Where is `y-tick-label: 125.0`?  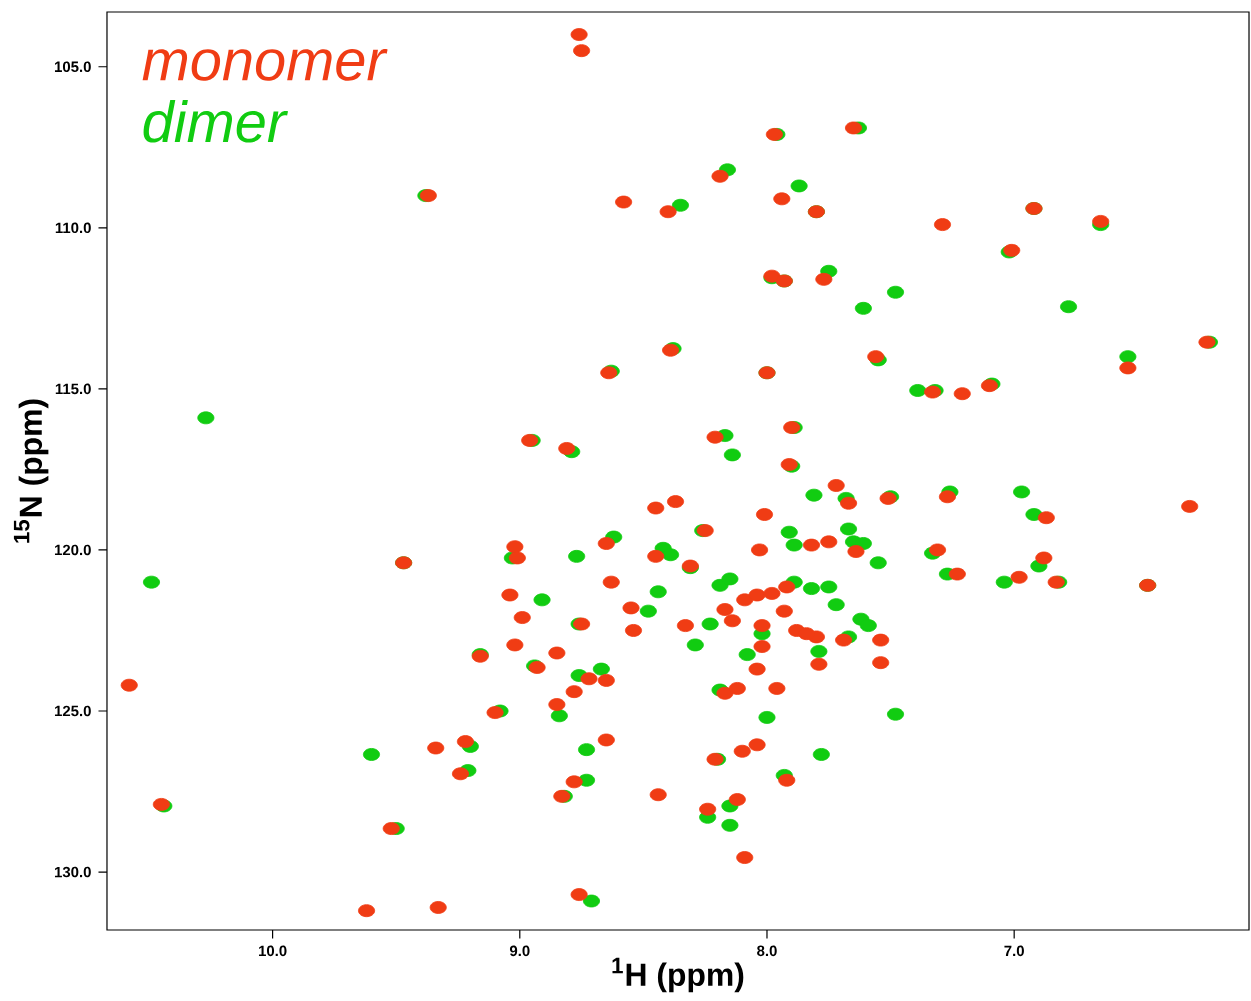 y-tick-label: 125.0 is located at coordinates (72, 711).